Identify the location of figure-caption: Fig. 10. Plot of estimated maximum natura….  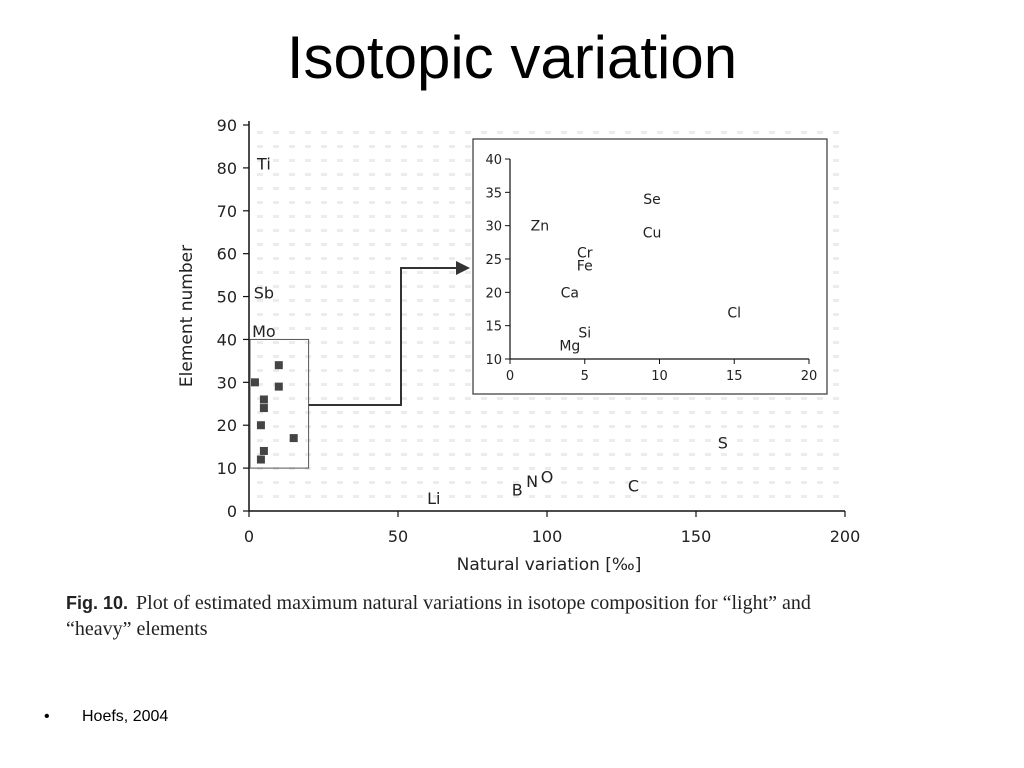
(515, 616).